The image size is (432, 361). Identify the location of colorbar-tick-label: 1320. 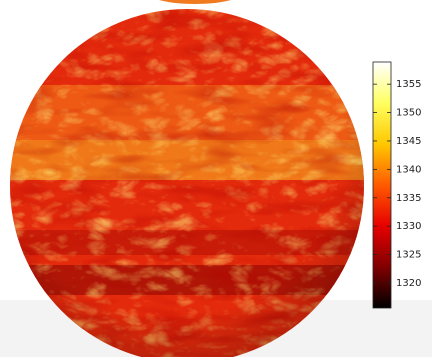
(408, 283).